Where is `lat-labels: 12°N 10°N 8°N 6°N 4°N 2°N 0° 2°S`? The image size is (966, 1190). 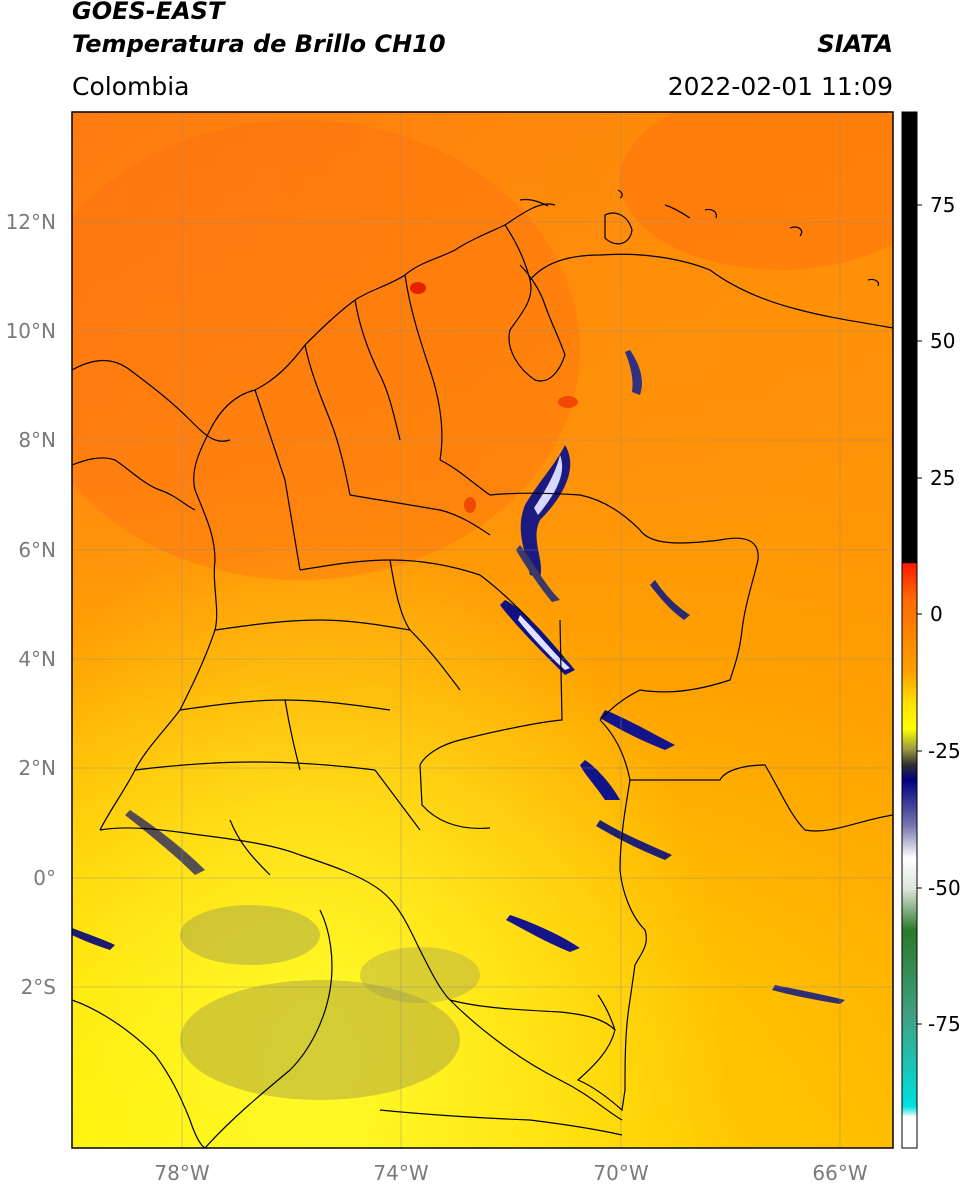
lat-labels: 12°N 10°N 8°N 6°N 4°N 2°N 0° 2°S is located at coordinates (31, 604).